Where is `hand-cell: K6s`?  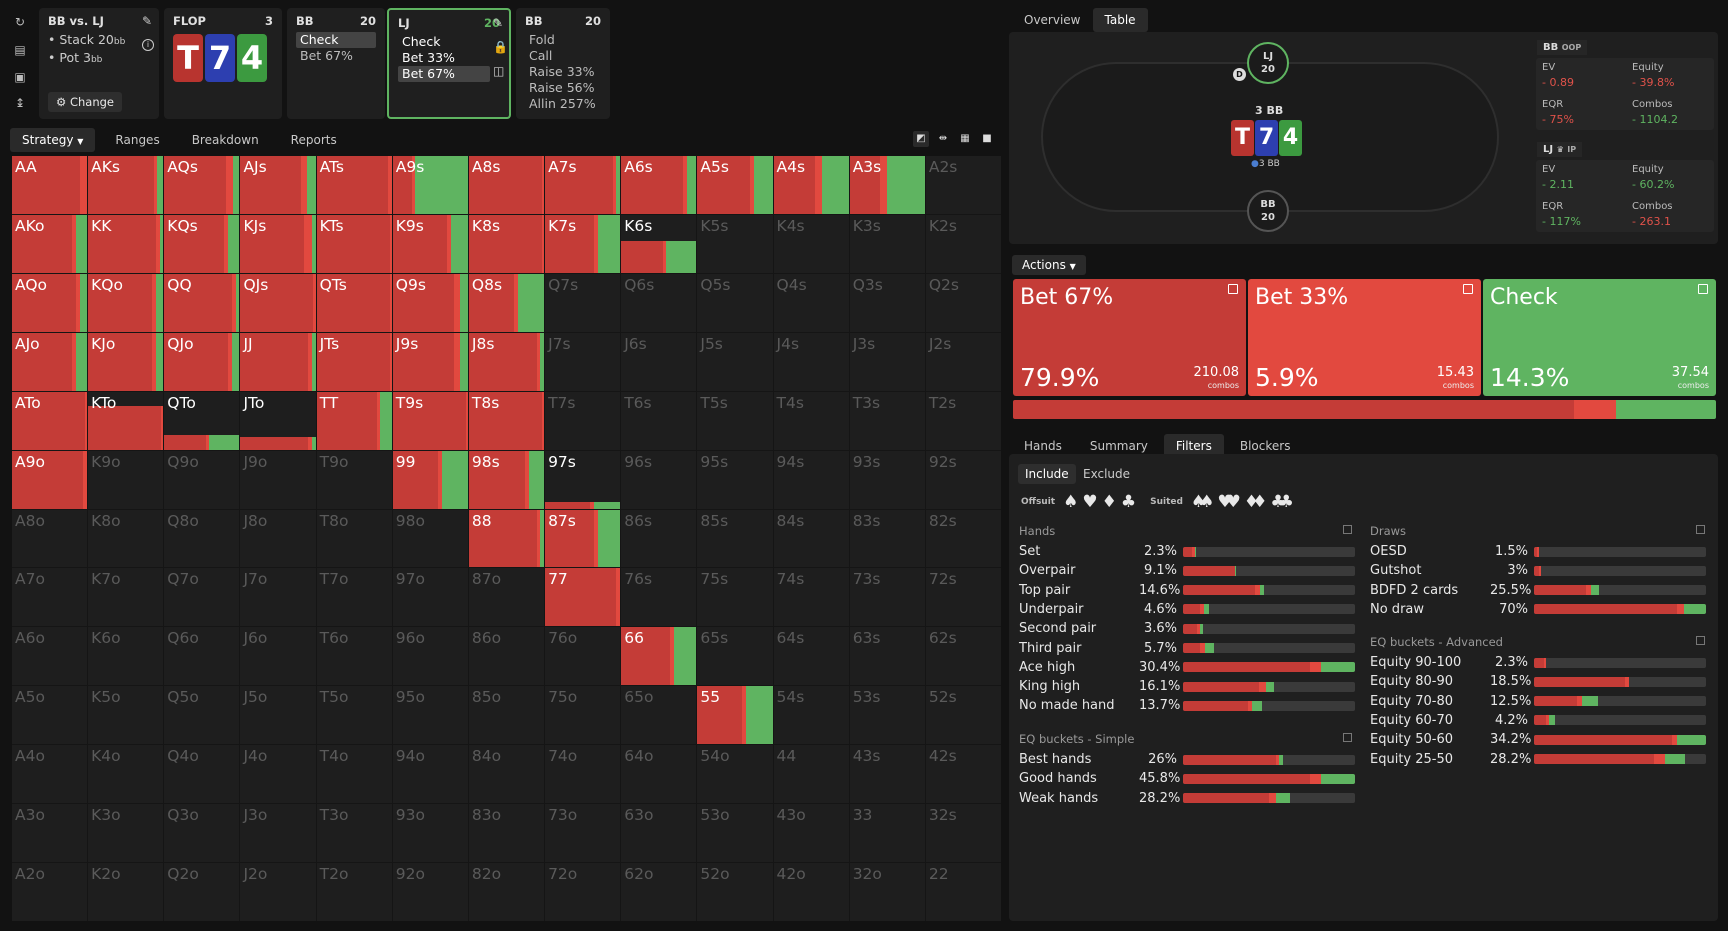 hand-cell: K6s is located at coordinates (659, 243).